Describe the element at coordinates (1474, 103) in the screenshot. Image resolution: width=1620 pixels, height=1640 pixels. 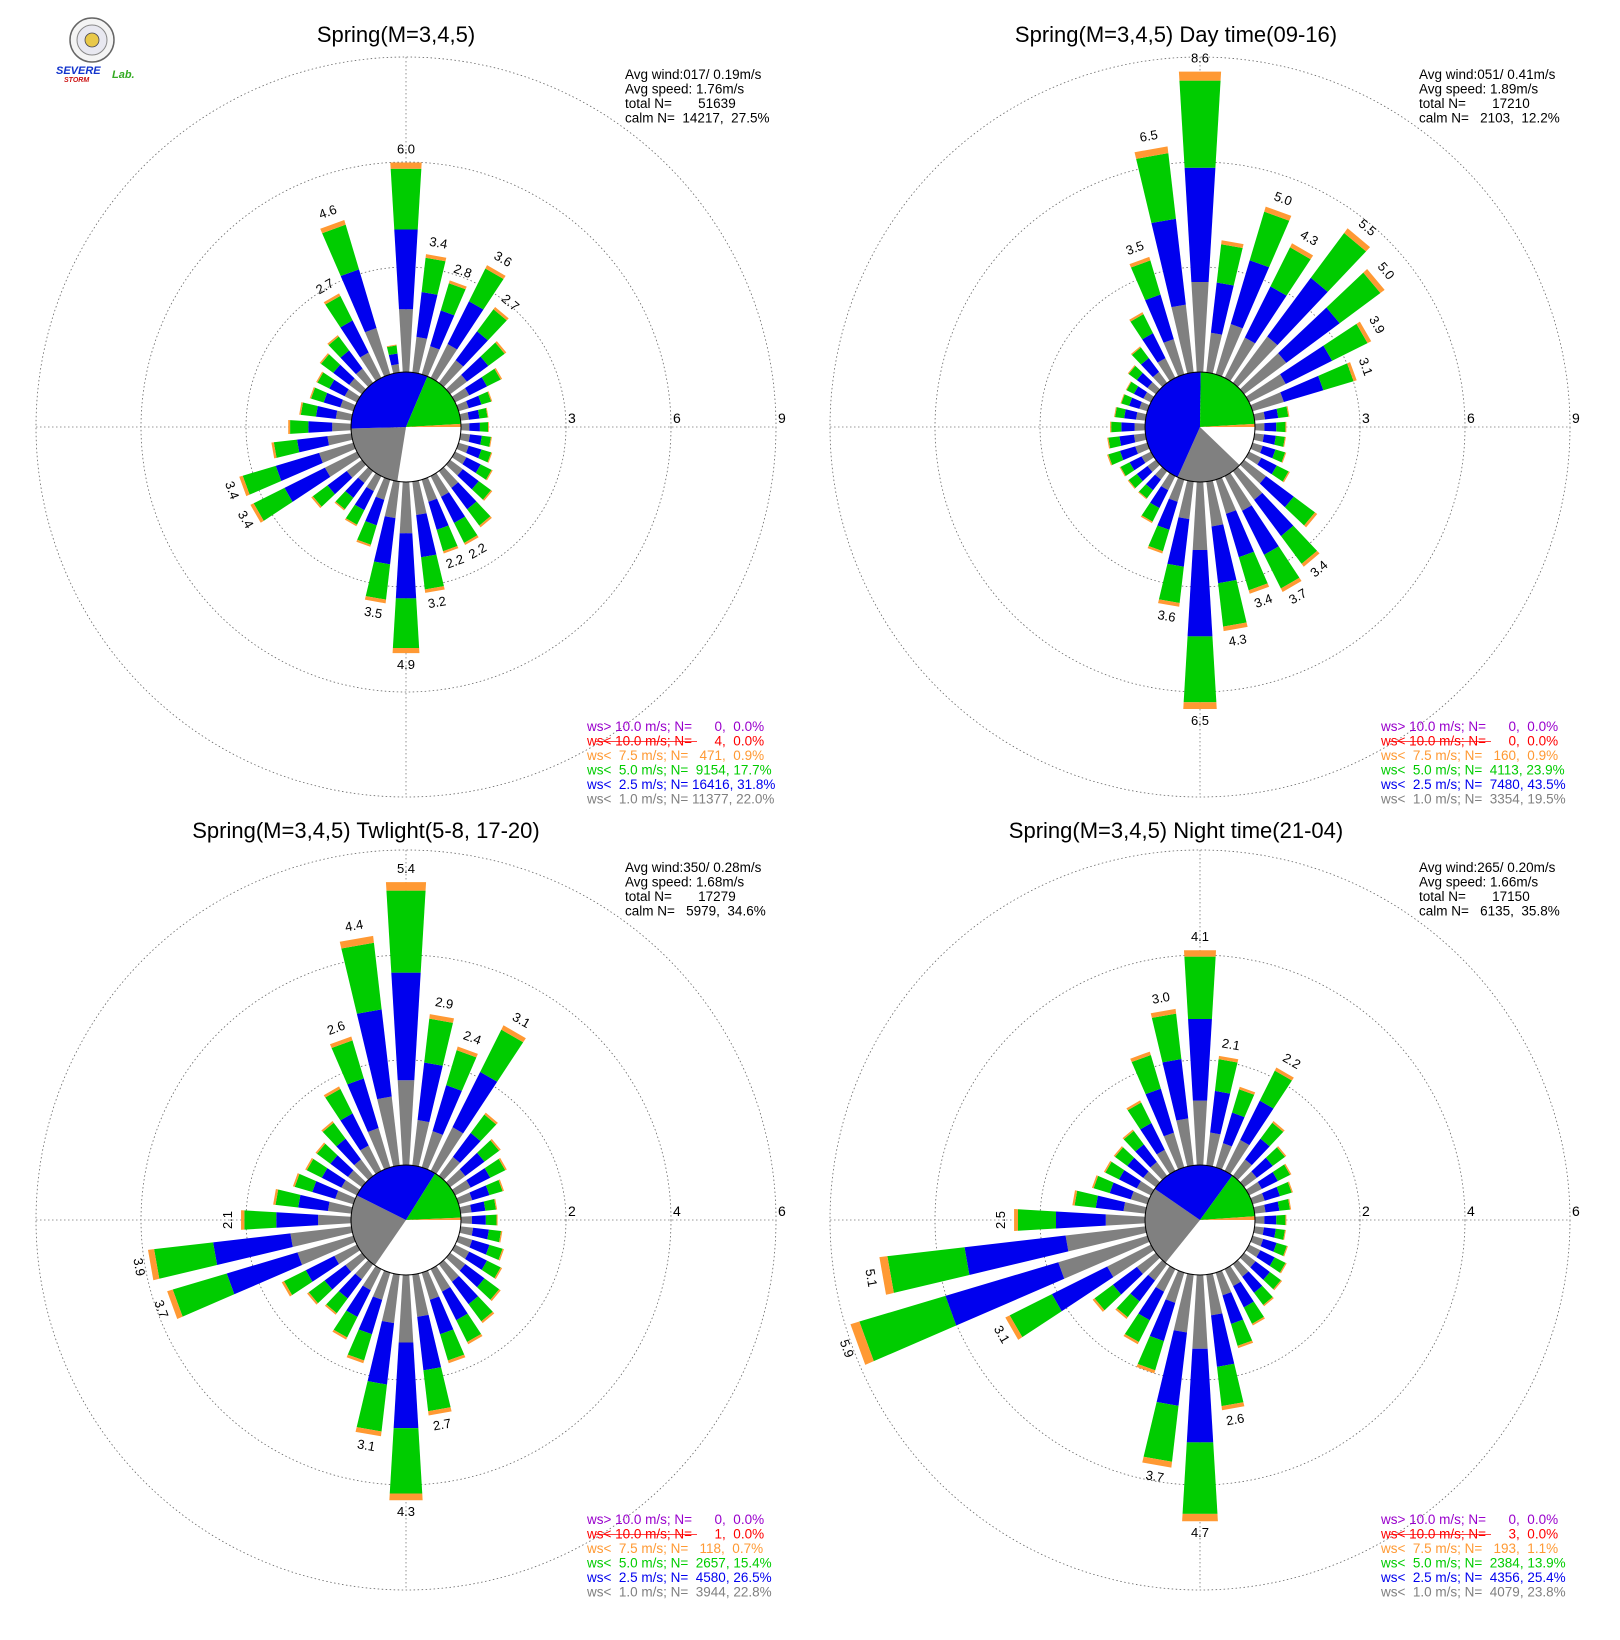
I see `info-line: total N= 17210` at that location.